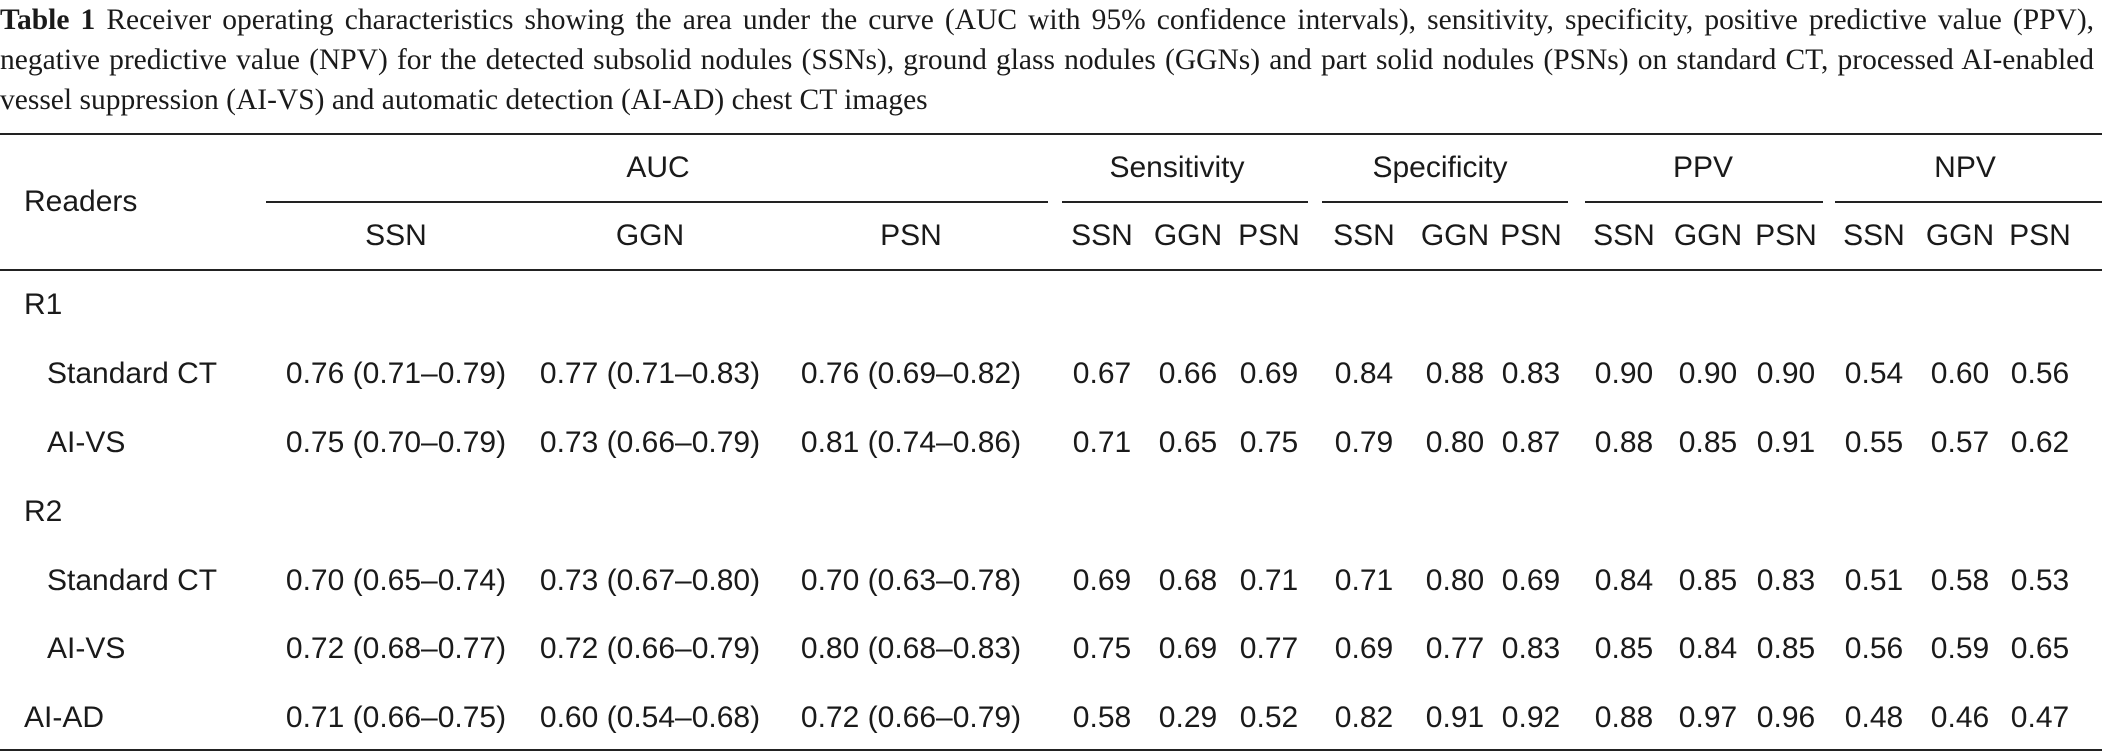  I want to click on cell-npv-psn: 0.65, so click(2040, 648).